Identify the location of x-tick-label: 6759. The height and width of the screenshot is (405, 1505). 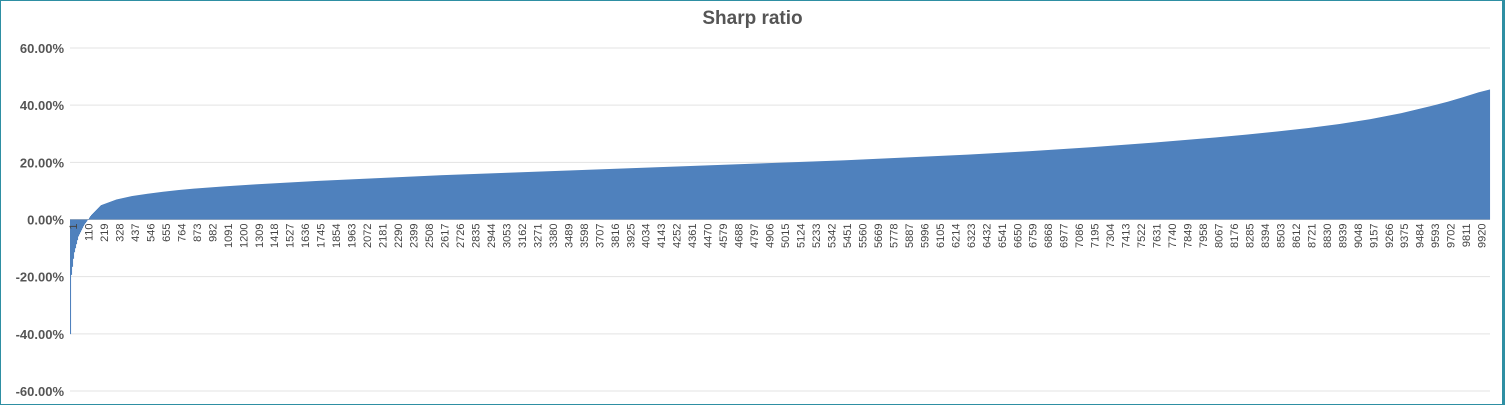
(1034, 236).